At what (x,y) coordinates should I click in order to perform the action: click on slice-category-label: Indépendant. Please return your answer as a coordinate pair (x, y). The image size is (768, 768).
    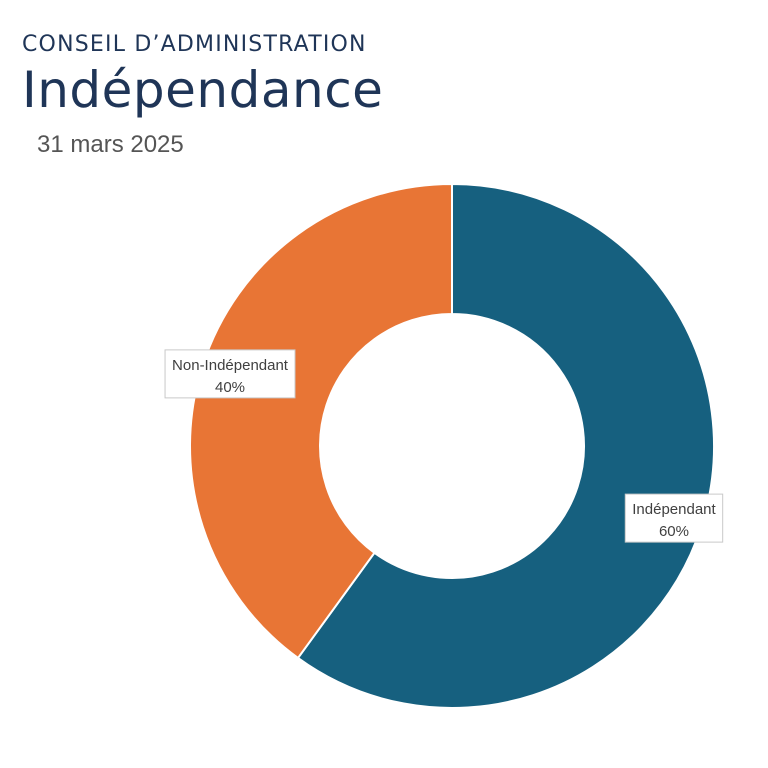
    Looking at the image, I should click on (674, 509).